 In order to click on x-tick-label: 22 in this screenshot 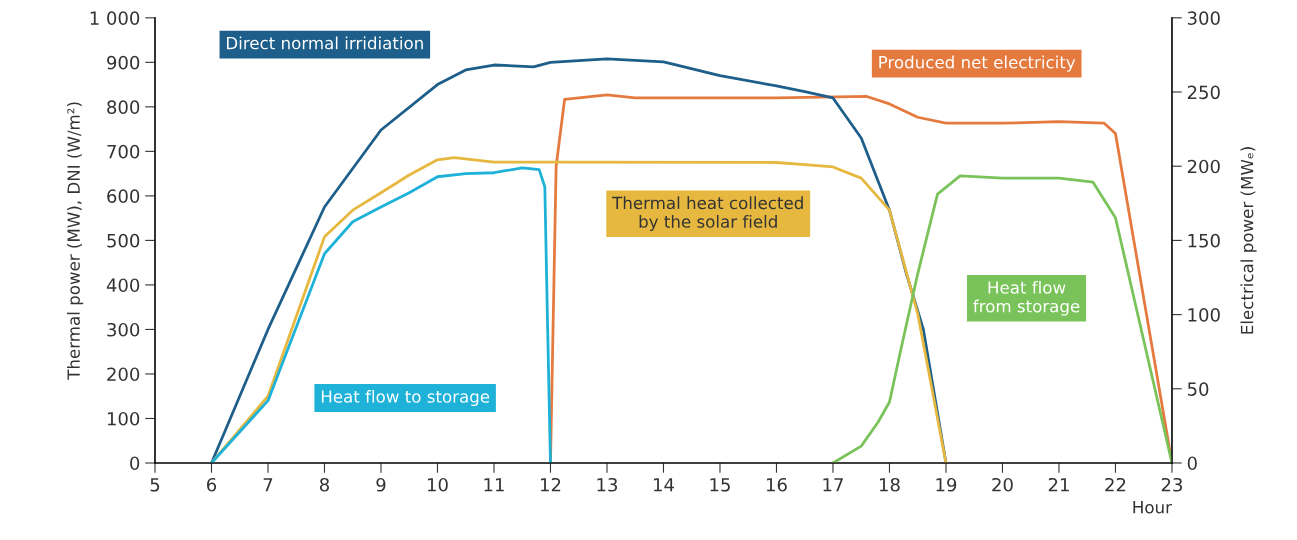, I will do `click(1115, 484)`.